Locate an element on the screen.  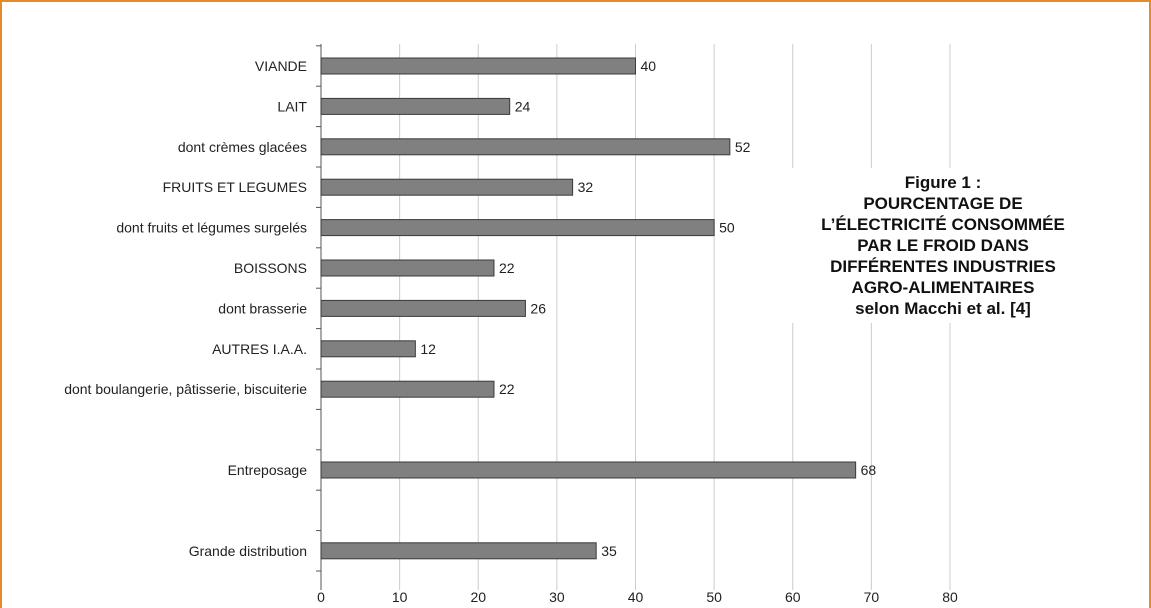
x-tick-label: 0 is located at coordinates (321, 597).